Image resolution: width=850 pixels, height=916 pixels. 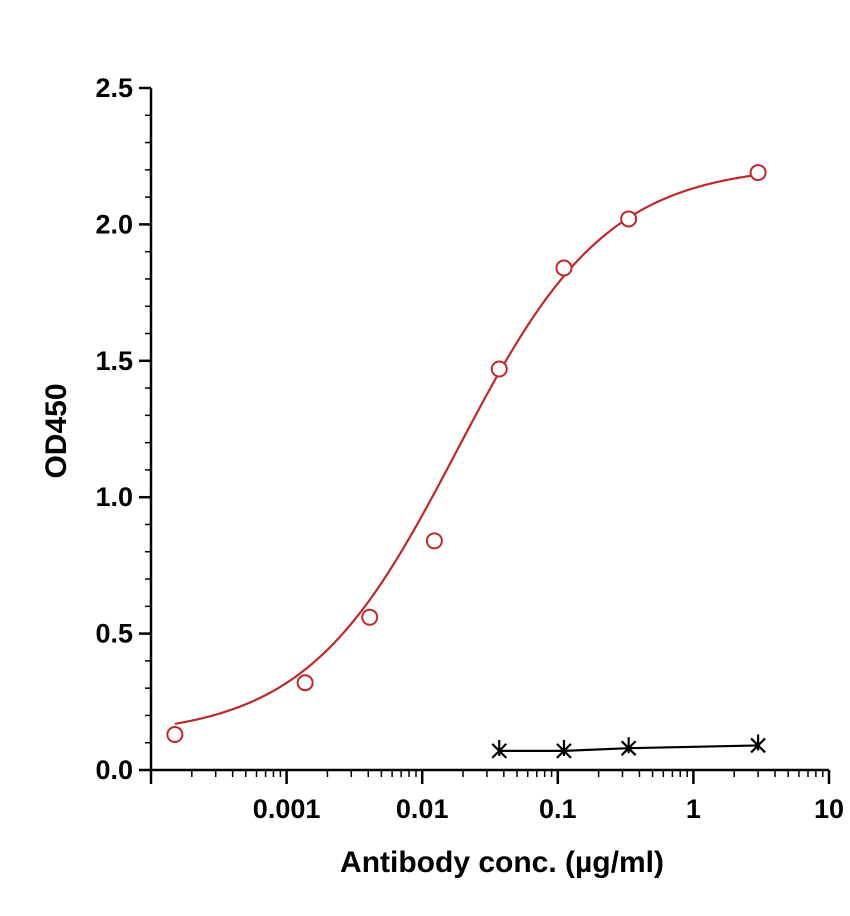 What do you see at coordinates (114, 634) in the screenshot?
I see `y-tick-label: 0.5` at bounding box center [114, 634].